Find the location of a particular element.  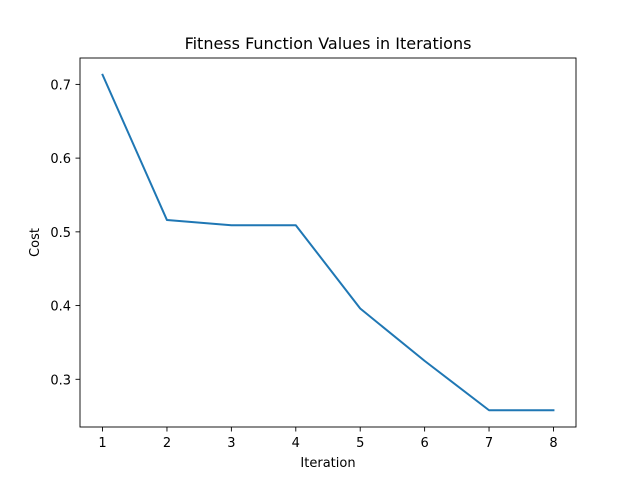

x-axis-label: Iteration is located at coordinates (327, 463).